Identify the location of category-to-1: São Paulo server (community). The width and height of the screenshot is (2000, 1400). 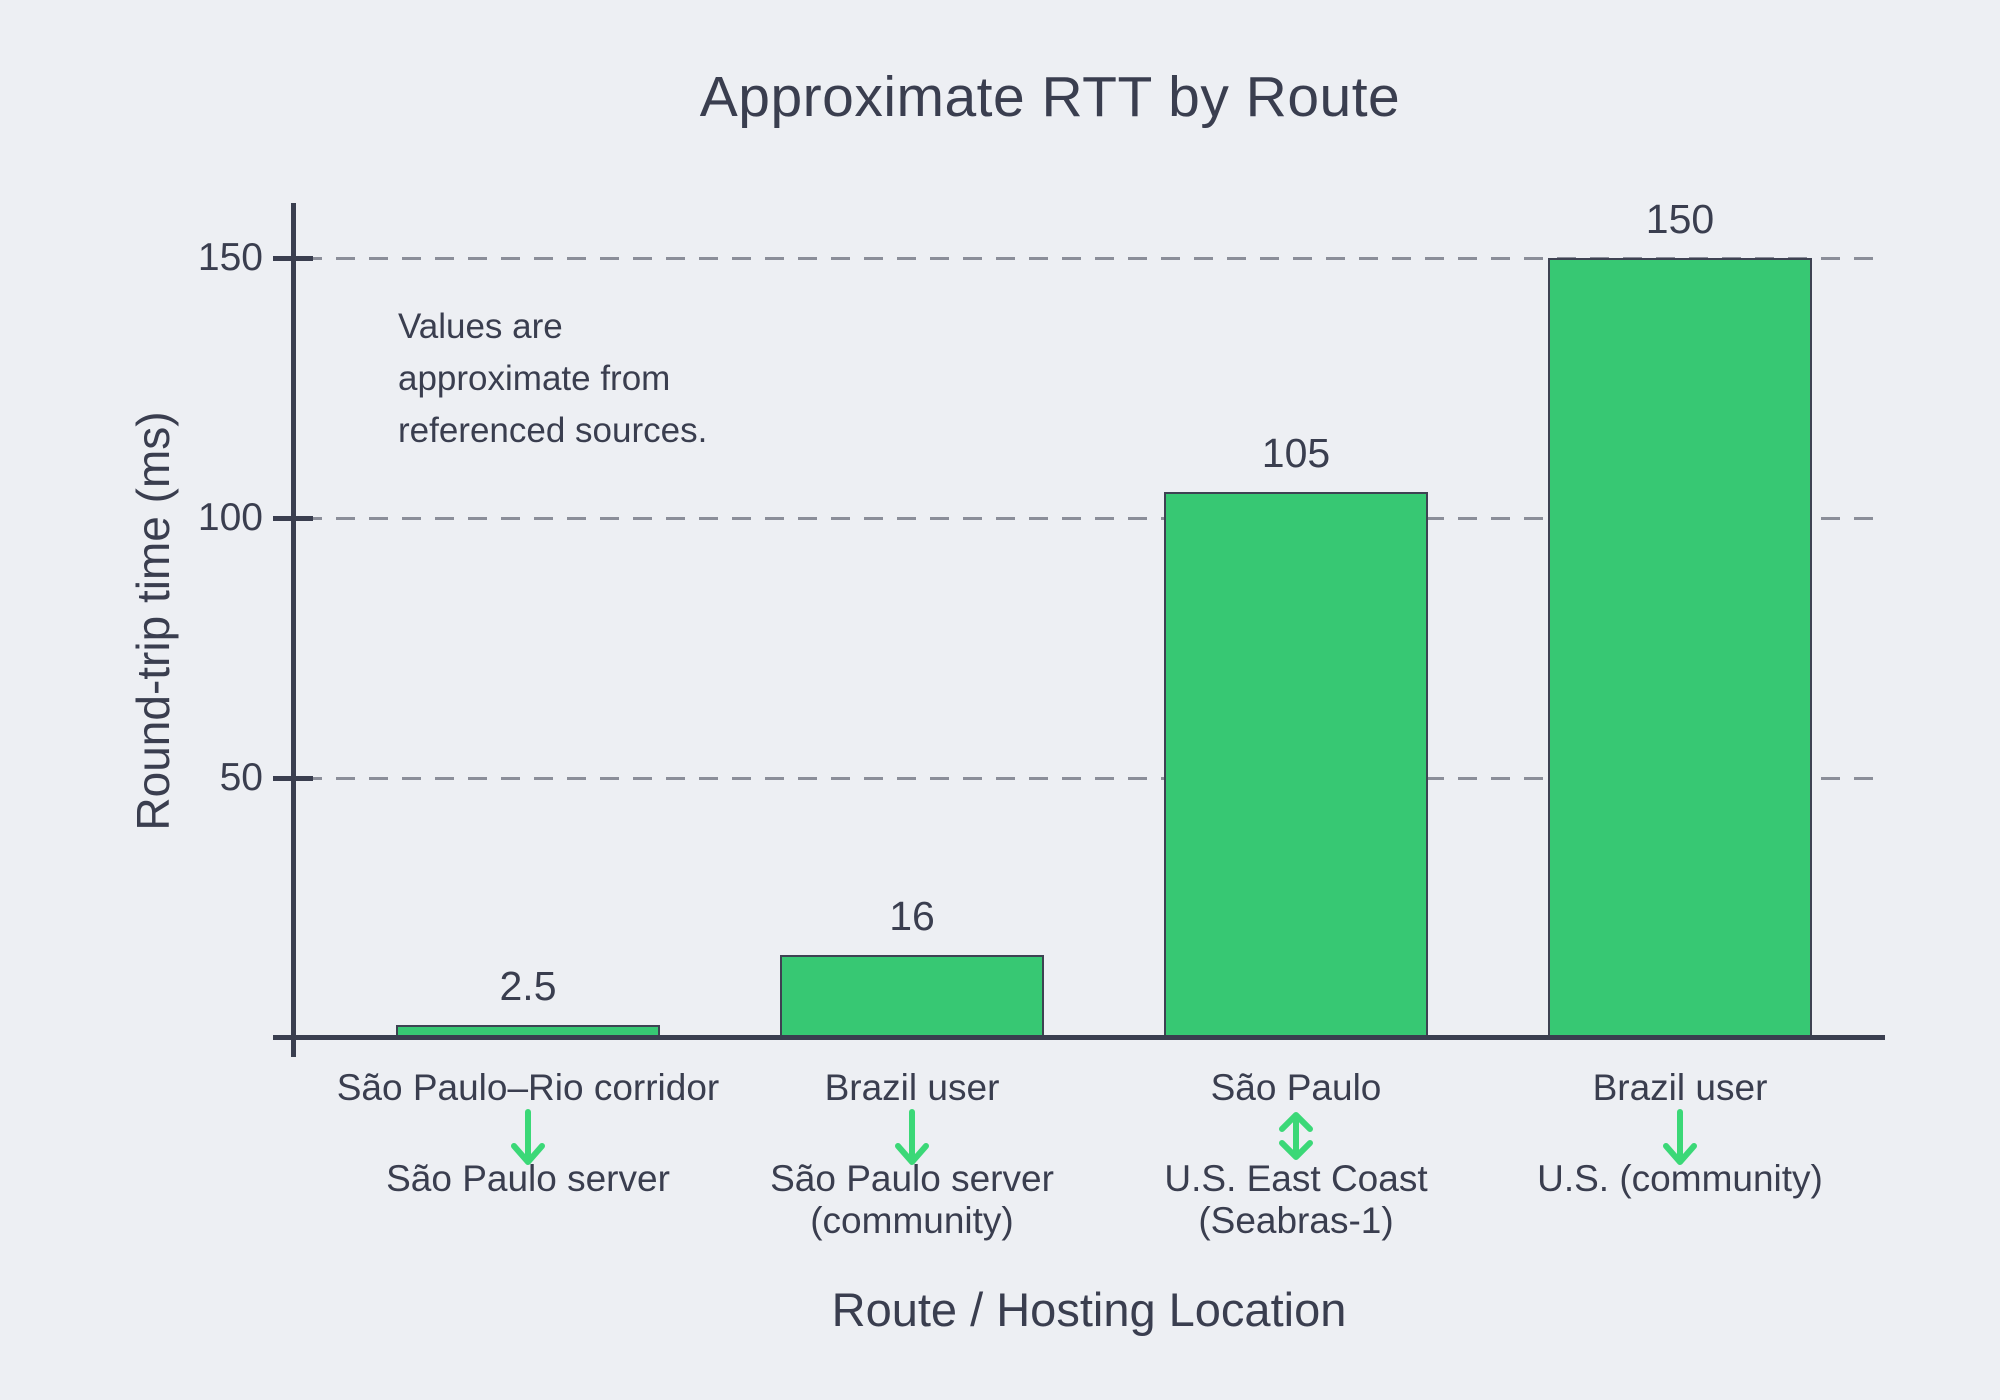
(912, 1199).